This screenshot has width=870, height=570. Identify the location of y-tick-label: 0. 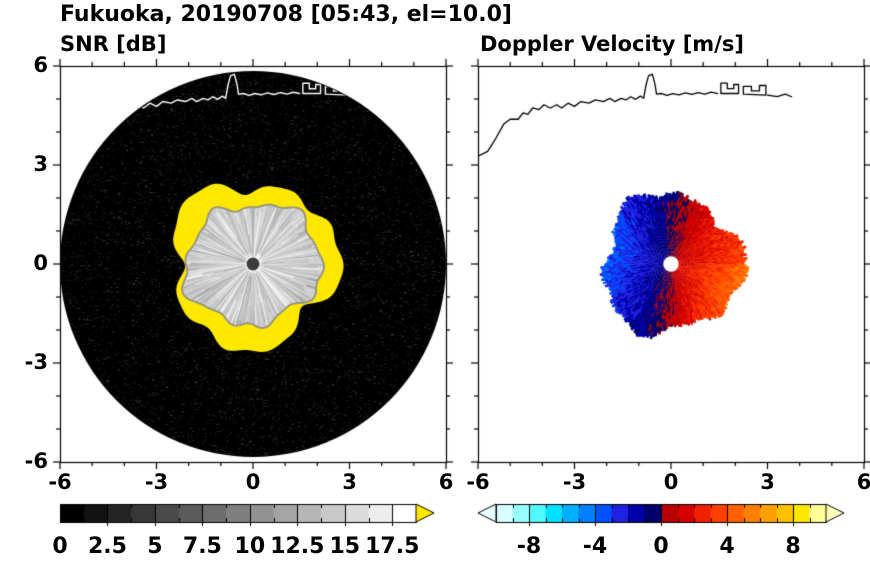
(40, 263).